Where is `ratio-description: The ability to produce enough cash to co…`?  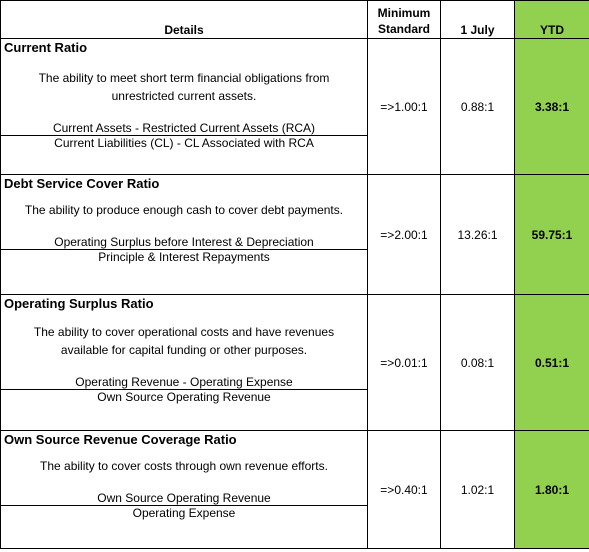 ratio-description: The ability to produce enough cash to co… is located at coordinates (184, 210).